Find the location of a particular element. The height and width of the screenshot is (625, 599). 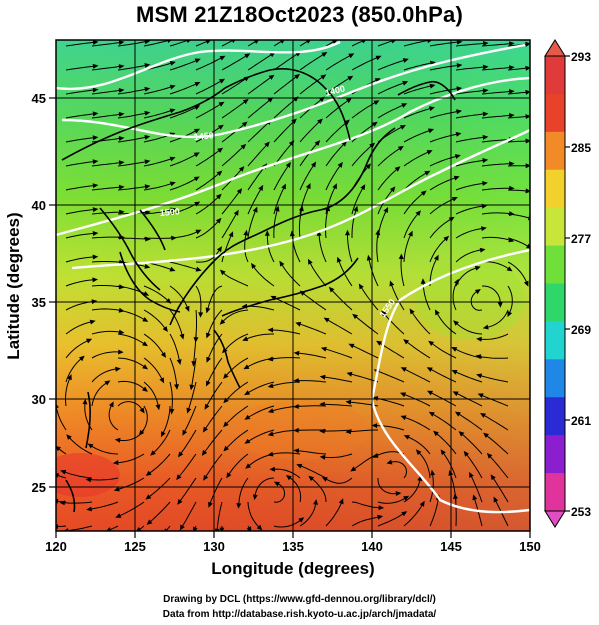

x-axis-label: Longitude (degrees) is located at coordinates (293, 568).